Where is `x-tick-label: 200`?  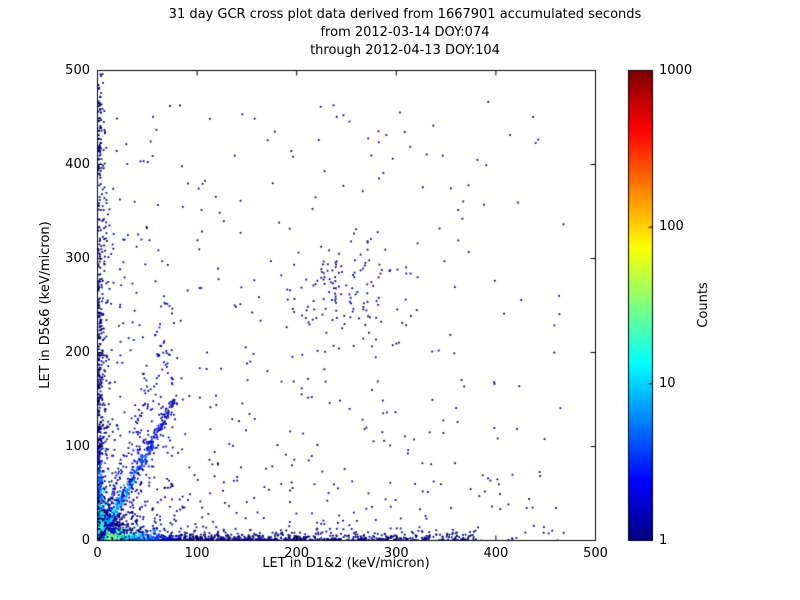
x-tick-label: 200 is located at coordinates (297, 553).